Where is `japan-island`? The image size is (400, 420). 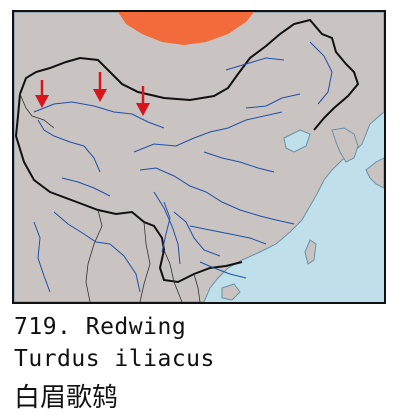
japan-island is located at coordinates (374, 173).